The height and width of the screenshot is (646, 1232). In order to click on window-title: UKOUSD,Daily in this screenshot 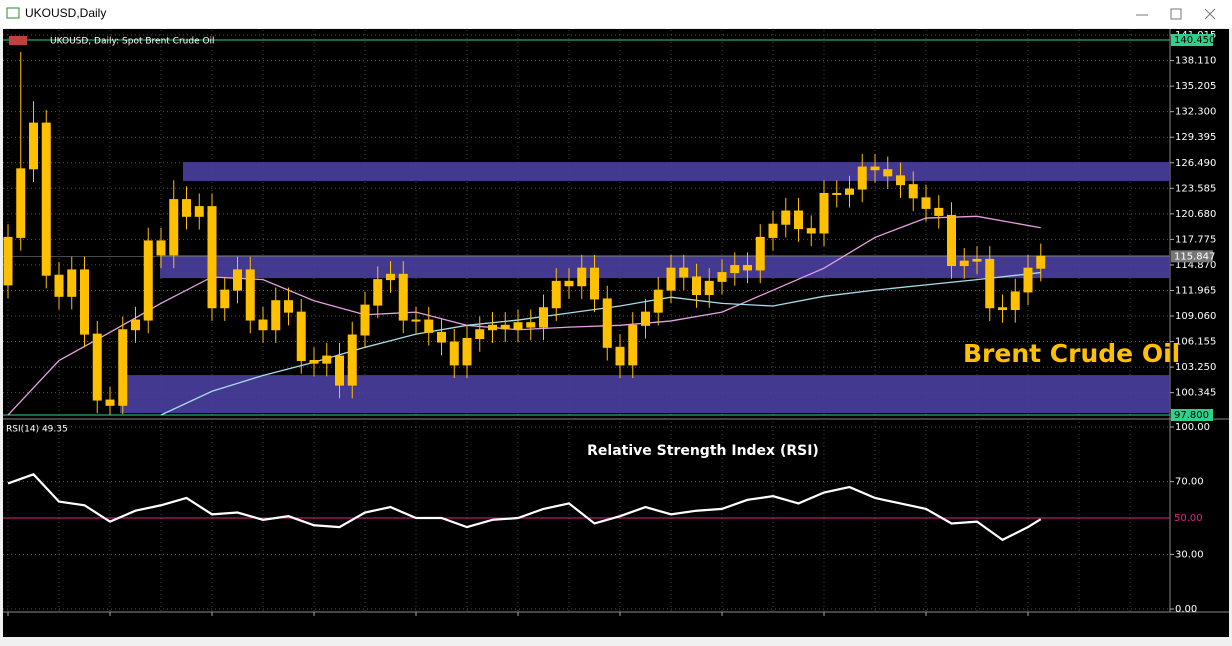, I will do `click(65, 13)`.